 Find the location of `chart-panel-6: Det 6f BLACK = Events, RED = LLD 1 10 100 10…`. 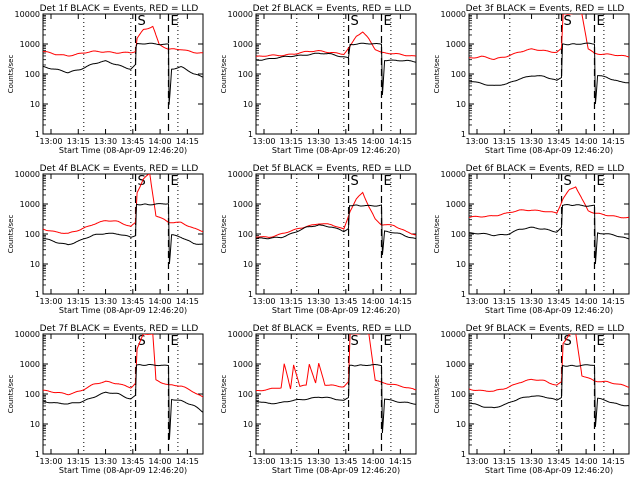

chart-panel-6: Det 6f BLACK = Events, RED = LLD 1 10 100 10… is located at coordinates (531, 239).